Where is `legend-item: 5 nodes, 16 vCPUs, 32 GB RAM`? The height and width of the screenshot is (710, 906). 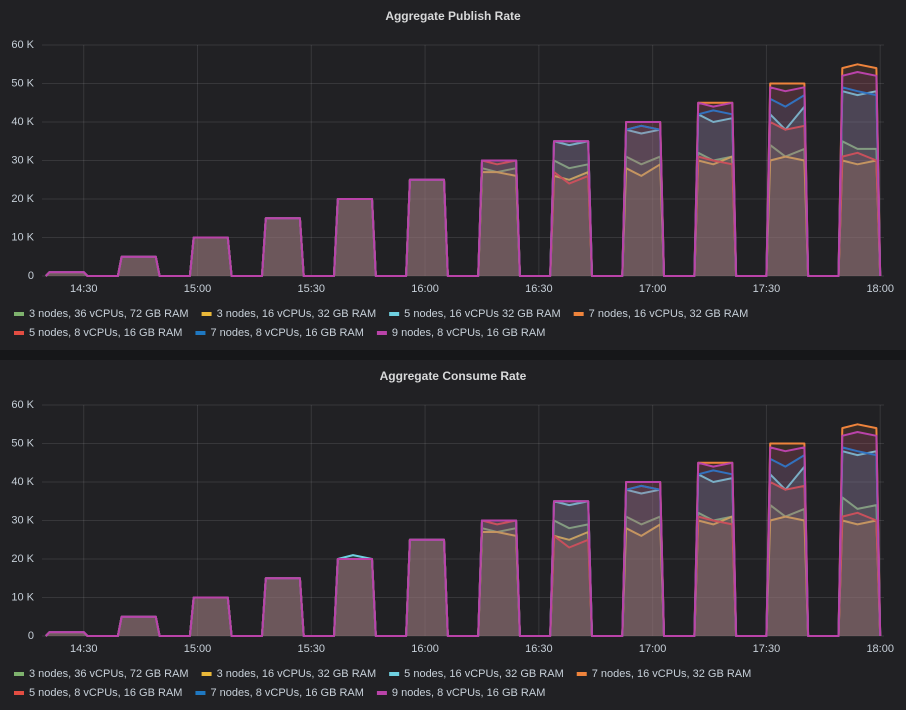
legend-item: 5 nodes, 16 vCPUs, 32 GB RAM is located at coordinates (476, 674).